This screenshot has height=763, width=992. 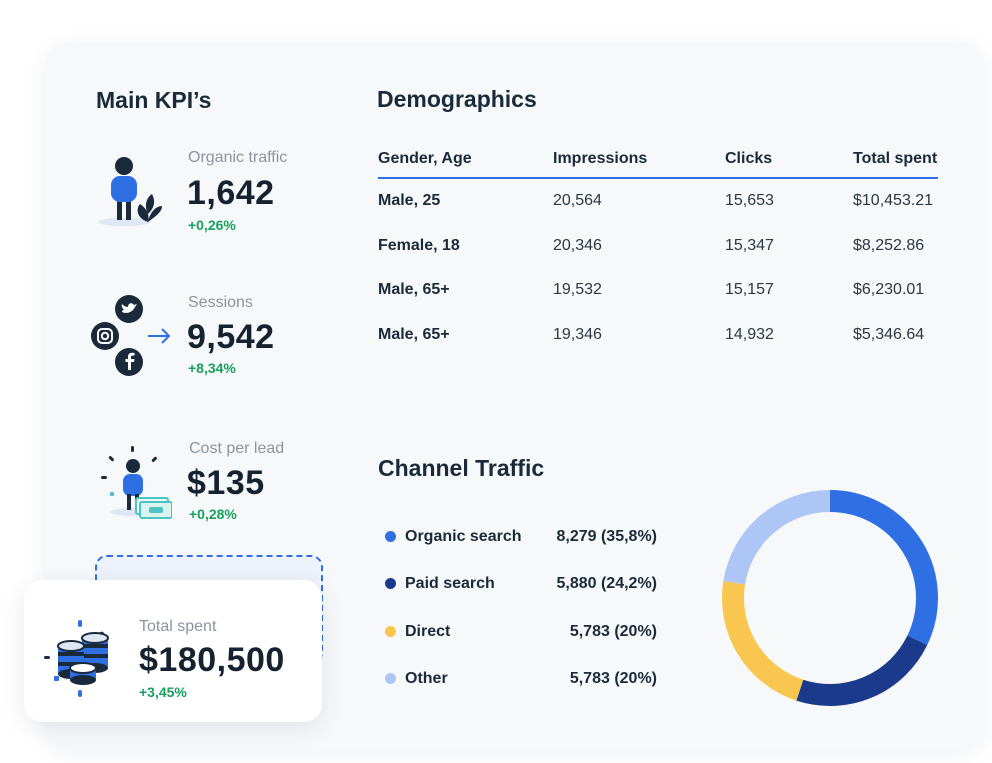 I want to click on donut-slice-direct, so click(x=763, y=640).